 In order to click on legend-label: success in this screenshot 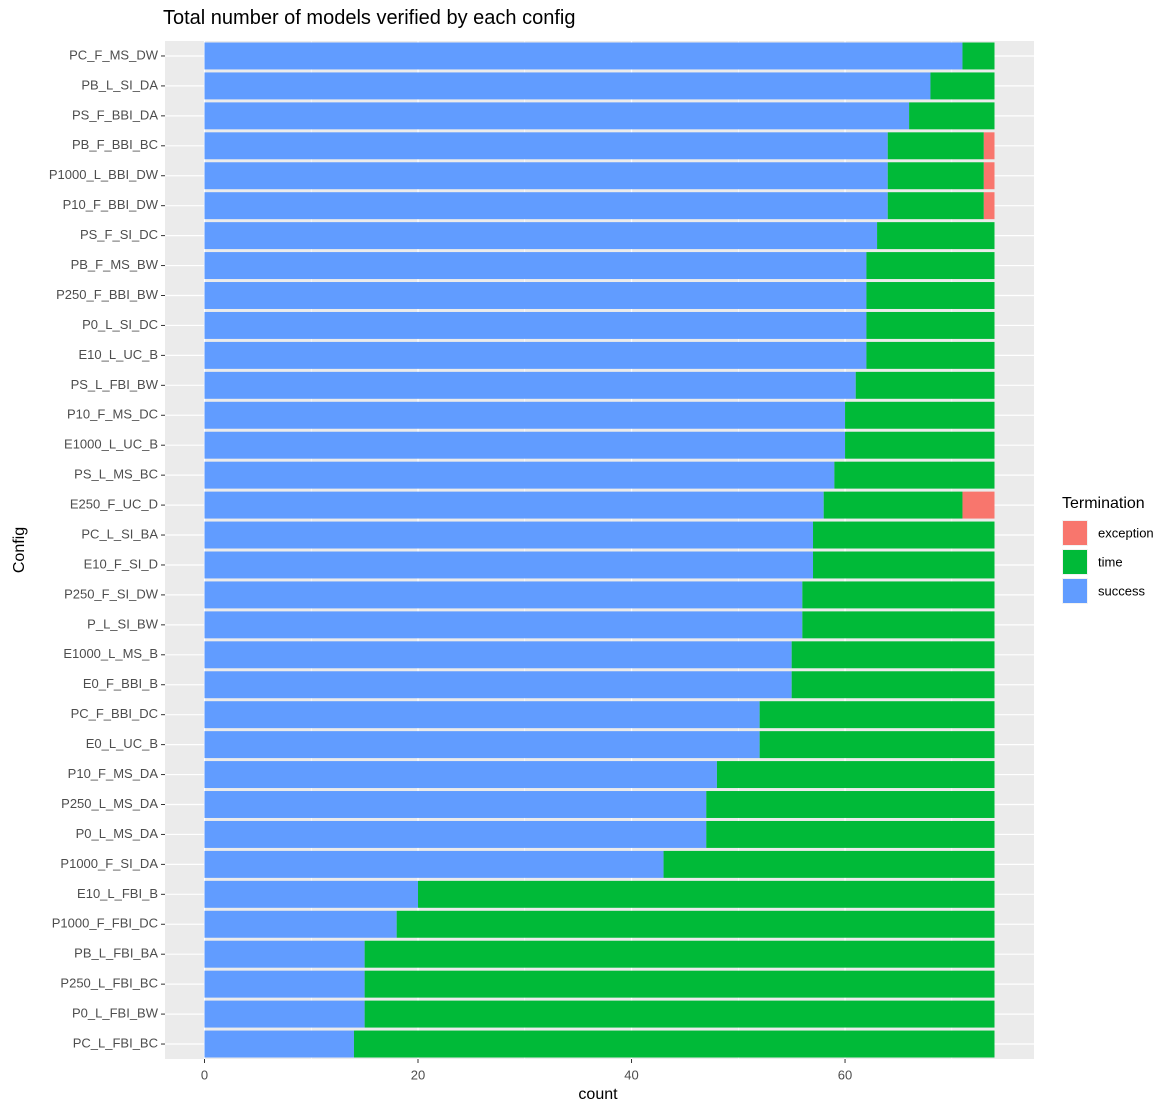, I will do `click(1121, 590)`.